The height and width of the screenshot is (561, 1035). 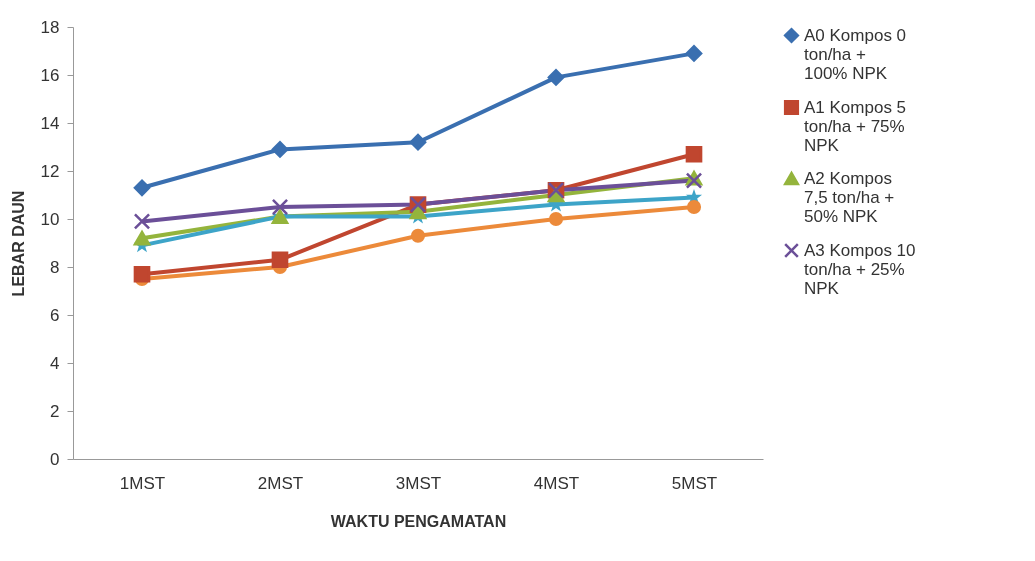 I want to click on y-tick-label: 10, so click(x=50, y=219).